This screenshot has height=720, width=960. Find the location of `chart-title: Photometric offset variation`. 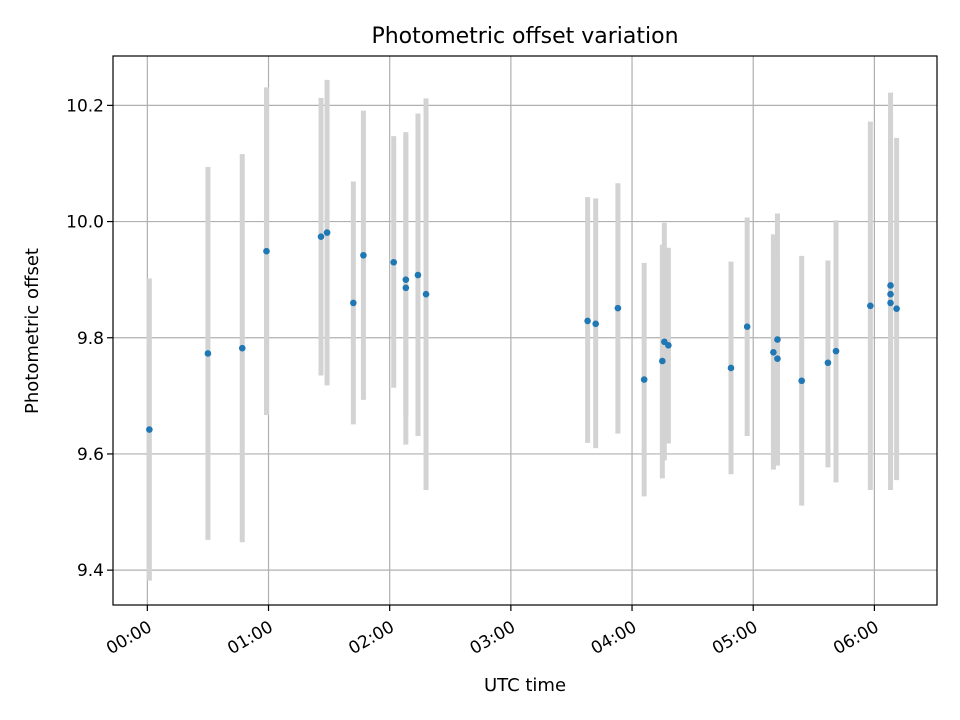

chart-title: Photometric offset variation is located at coordinates (524, 36).